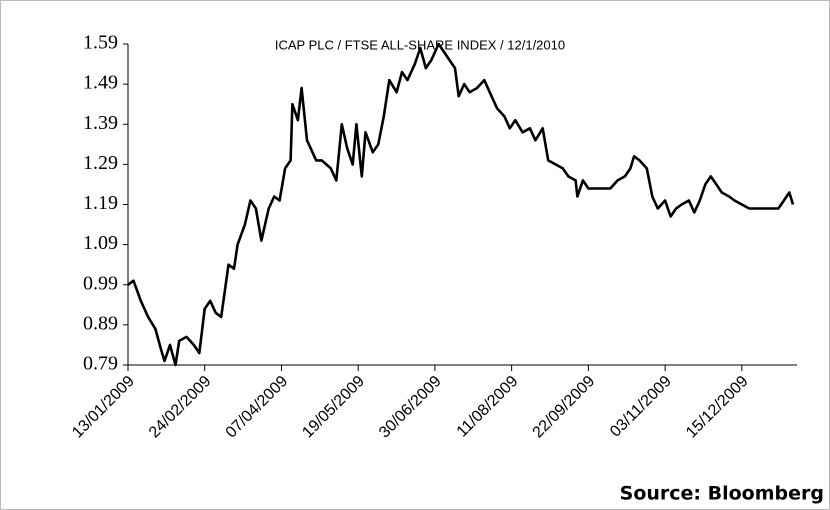 The width and height of the screenshot is (830, 510). Describe the element at coordinates (100, 123) in the screenshot. I see `y-tick-label: 1.39` at that location.